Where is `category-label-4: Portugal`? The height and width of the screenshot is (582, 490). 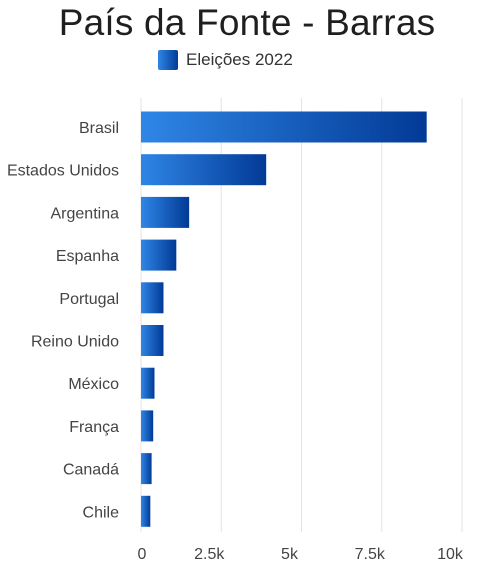
category-label-4: Portugal is located at coordinates (89, 299).